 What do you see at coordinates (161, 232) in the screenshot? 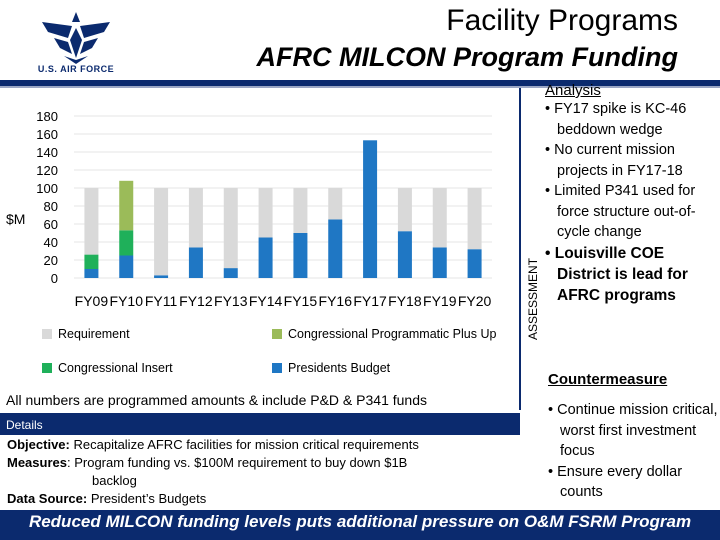
I see `bar-requirement-fy11` at bounding box center [161, 232].